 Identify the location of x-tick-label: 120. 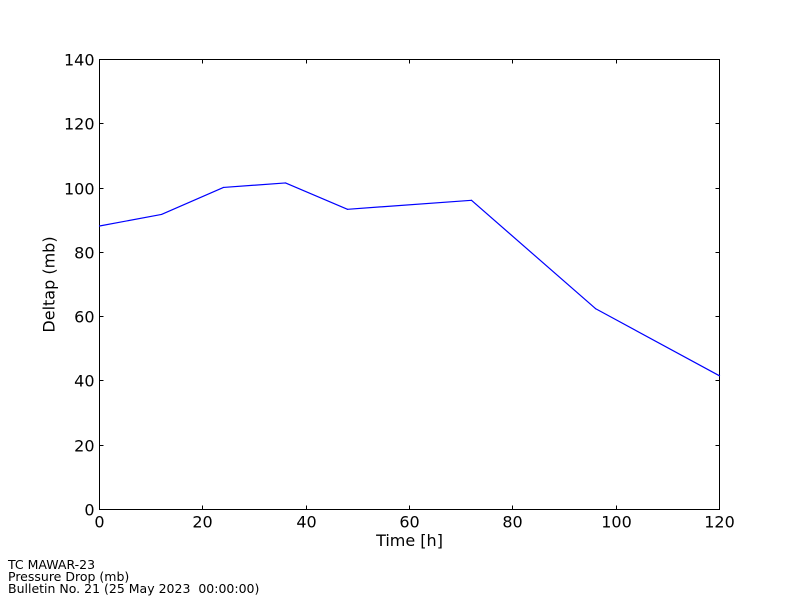
(719, 522).